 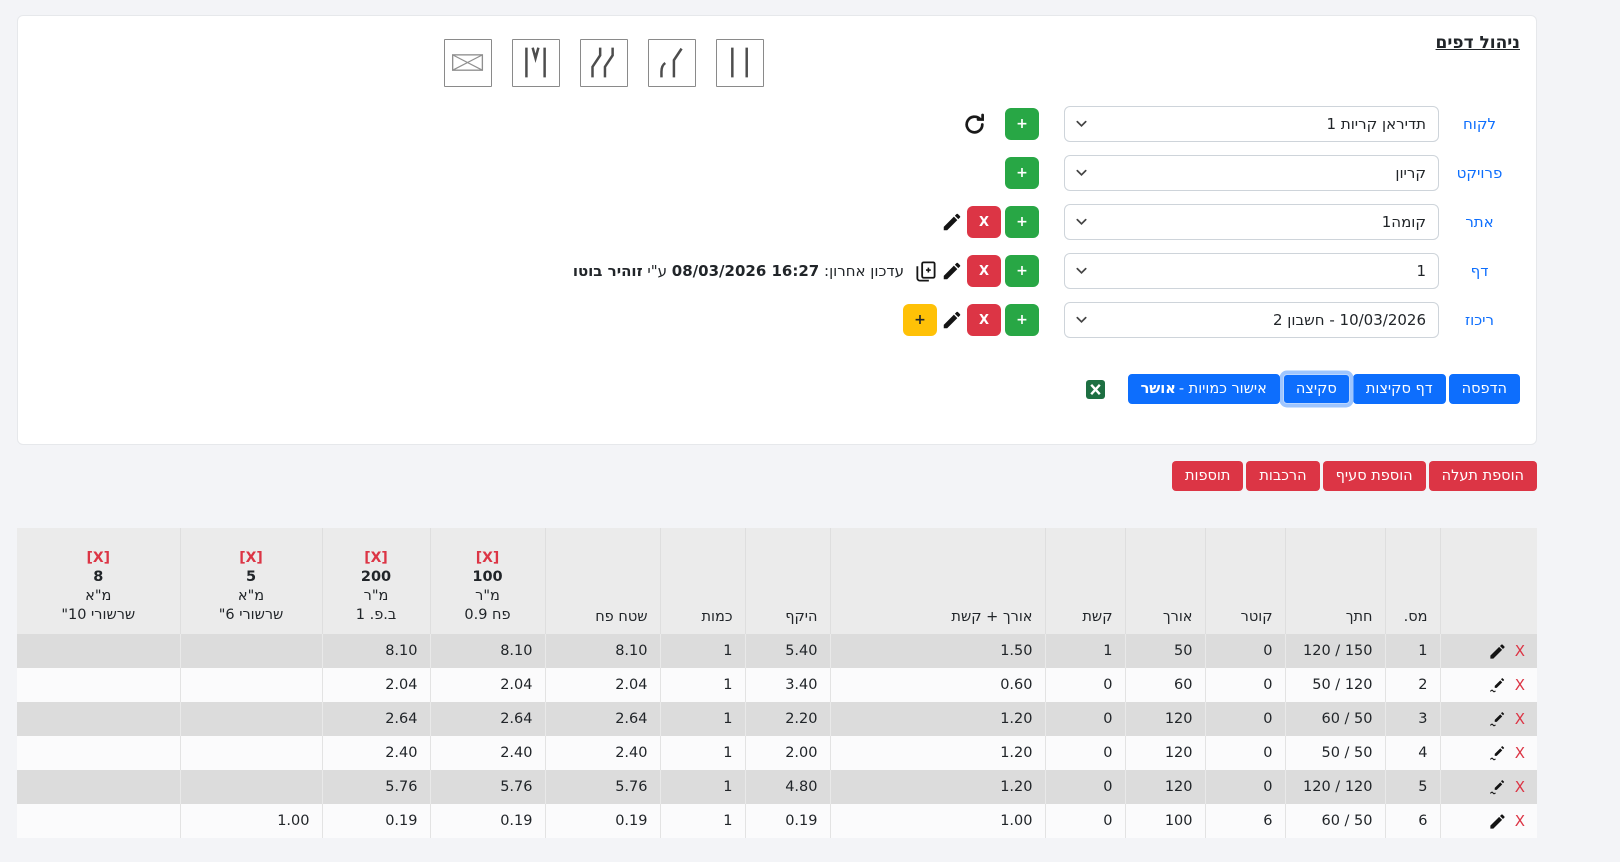 I want to click on table-row: X 2 120 / 50 0 60 0 0.60 3.40 1 2.04 2.04 2.04, so click(x=777, y=685).